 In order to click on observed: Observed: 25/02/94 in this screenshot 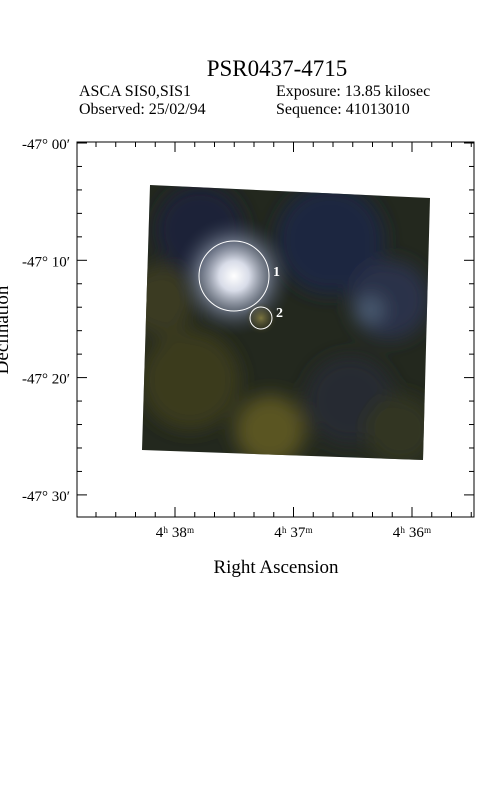, I will do `click(142, 109)`.